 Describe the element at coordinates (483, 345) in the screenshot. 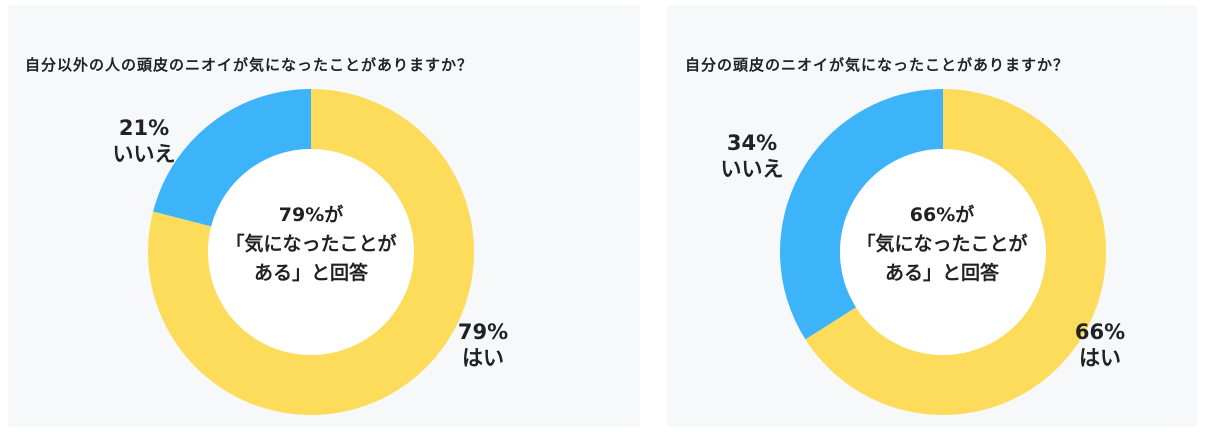

I see `slice-label-yes: 79% はい` at that location.